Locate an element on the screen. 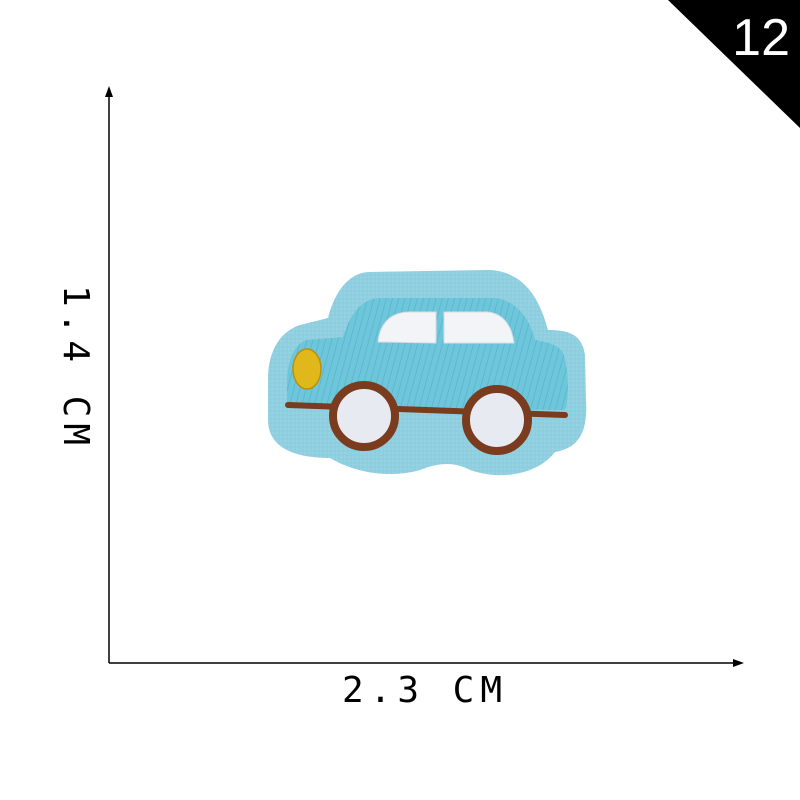 Image resolution: width=800 pixels, height=800 pixels. width-dimension-label: 2.3 CM is located at coordinates (425, 690).